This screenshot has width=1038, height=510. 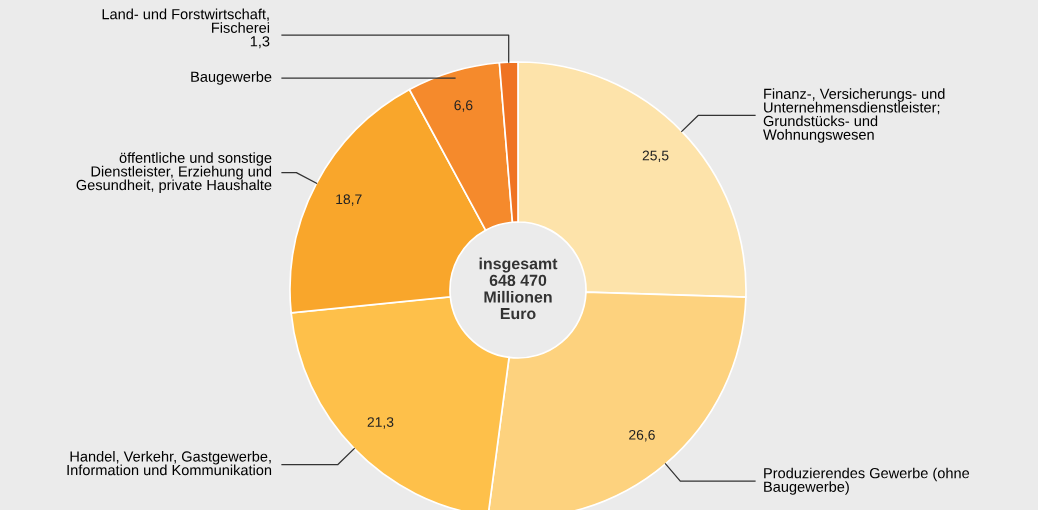 What do you see at coordinates (231, 78) in the screenshot?
I see `slice-label: Baugewerbe` at bounding box center [231, 78].